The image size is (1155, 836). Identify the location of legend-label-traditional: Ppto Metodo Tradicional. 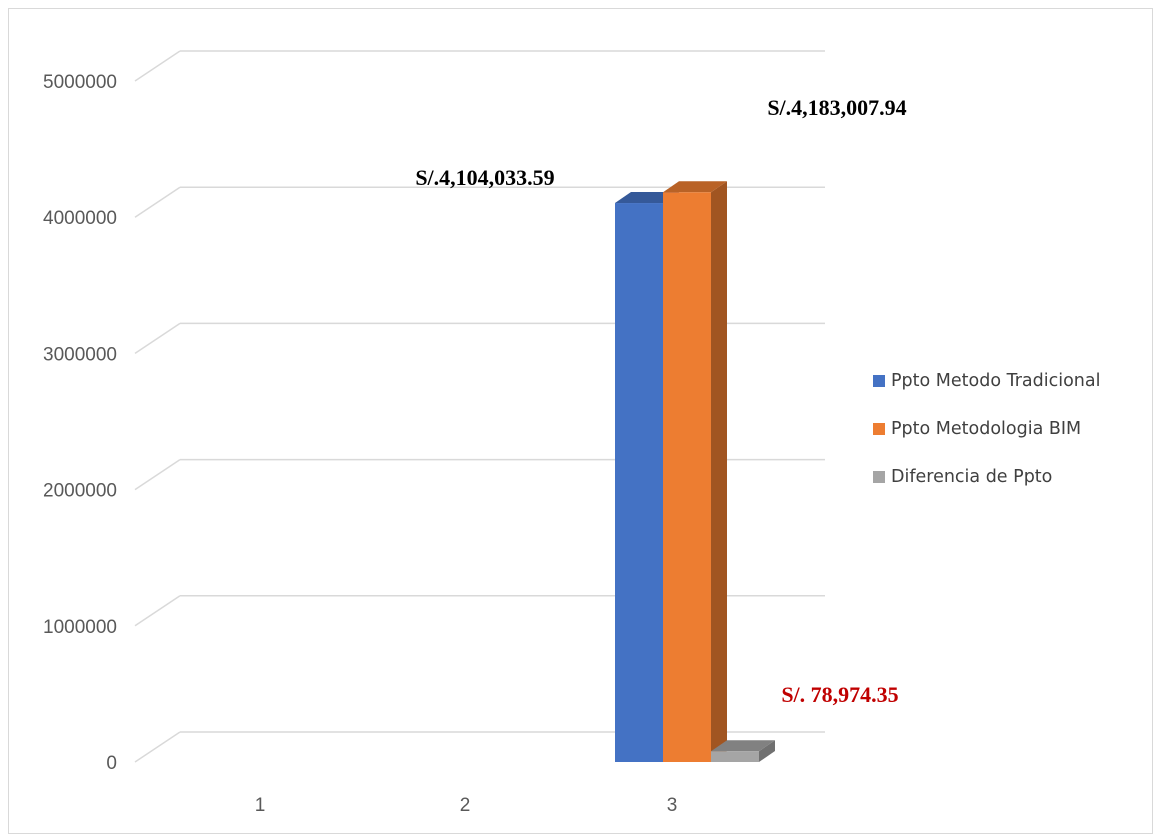
(996, 381).